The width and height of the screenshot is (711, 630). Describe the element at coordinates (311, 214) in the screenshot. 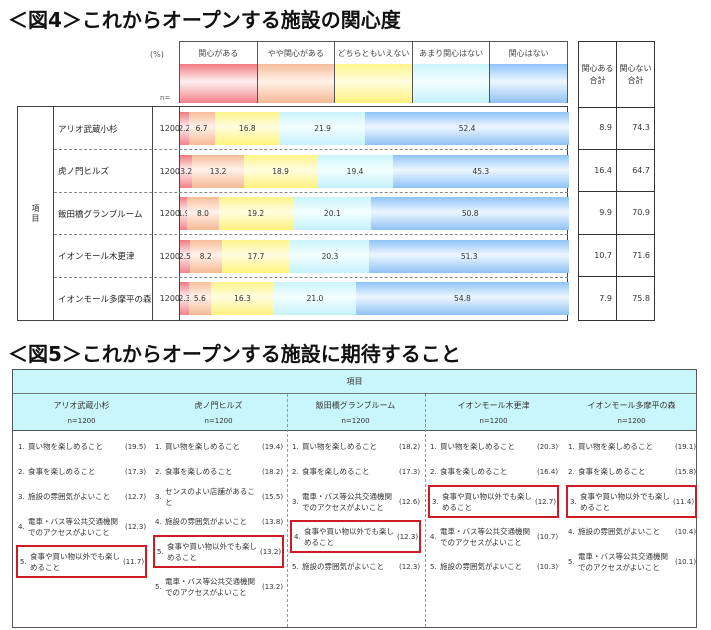

I see `chart-row: 飯田橋グランブルーム 1200 1.9 8.0 19.2 20.1 50.8` at that location.